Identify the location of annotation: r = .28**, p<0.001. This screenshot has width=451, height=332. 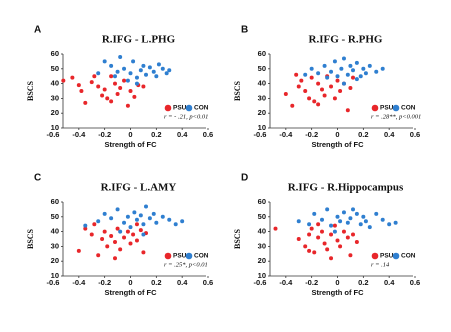
(396, 116).